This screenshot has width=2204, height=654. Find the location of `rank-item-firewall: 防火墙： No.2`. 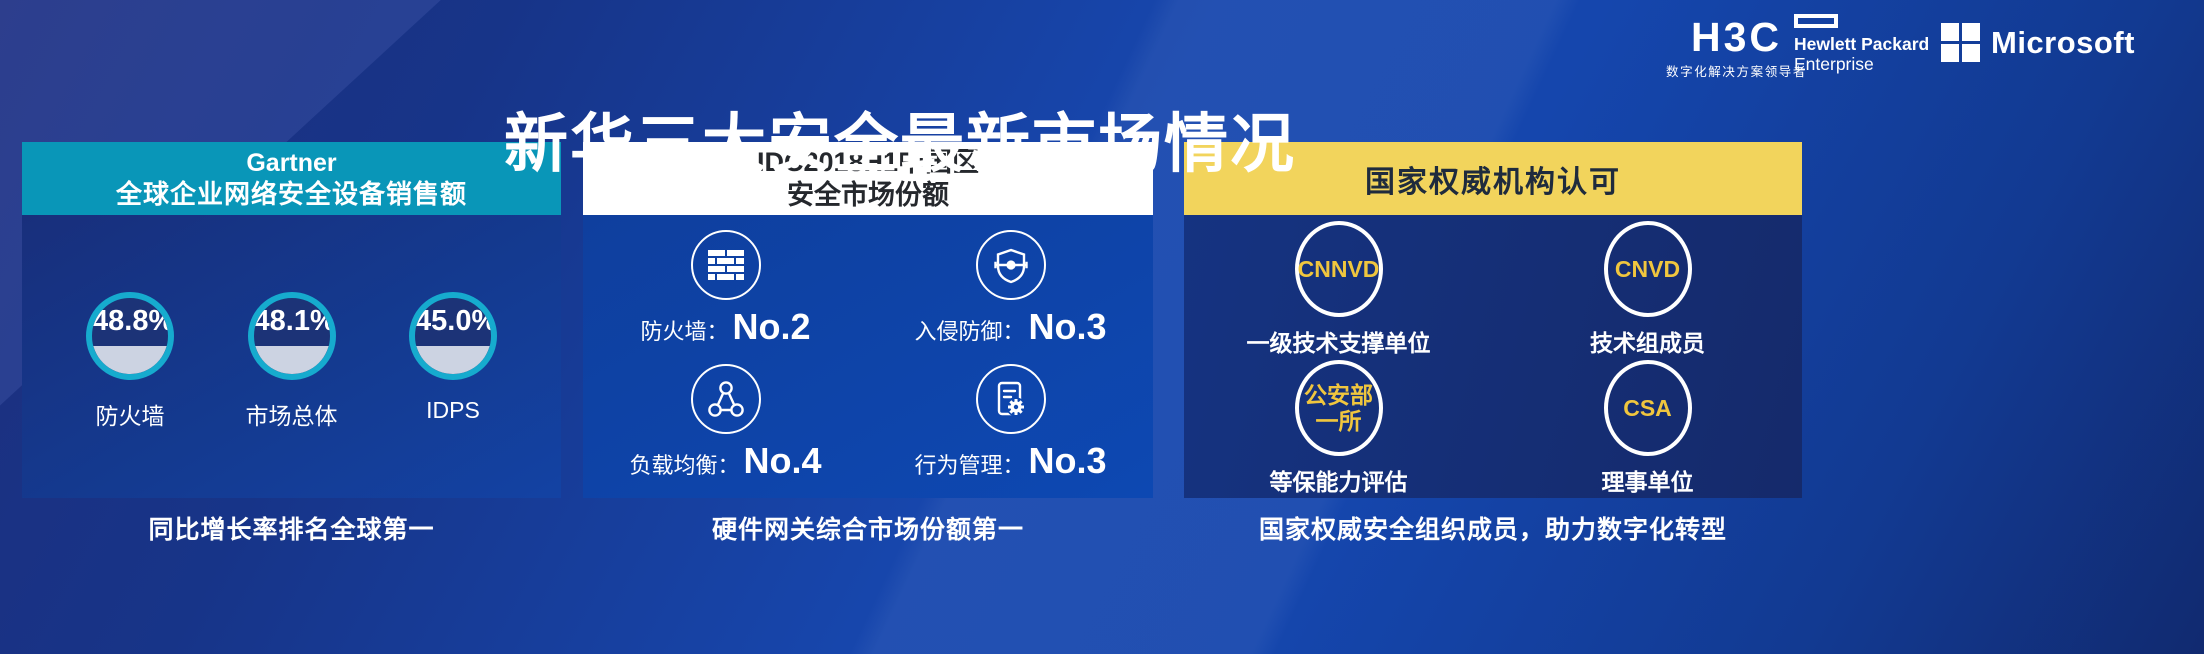

rank-item-firewall: 防火墙： No.2 is located at coordinates (725, 297).